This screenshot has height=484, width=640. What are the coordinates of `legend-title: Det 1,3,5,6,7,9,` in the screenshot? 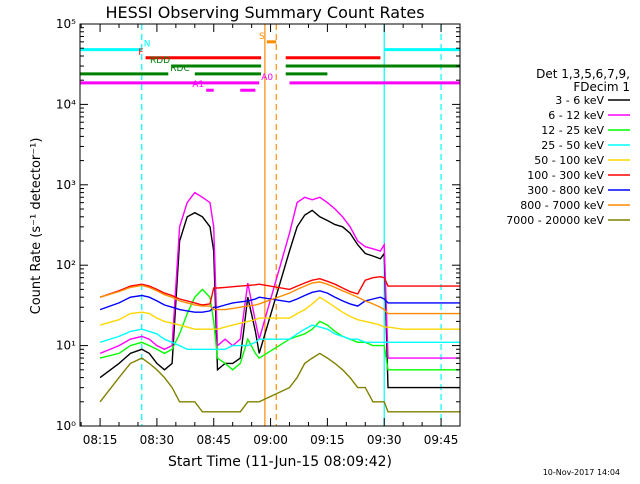 It's located at (583, 74).